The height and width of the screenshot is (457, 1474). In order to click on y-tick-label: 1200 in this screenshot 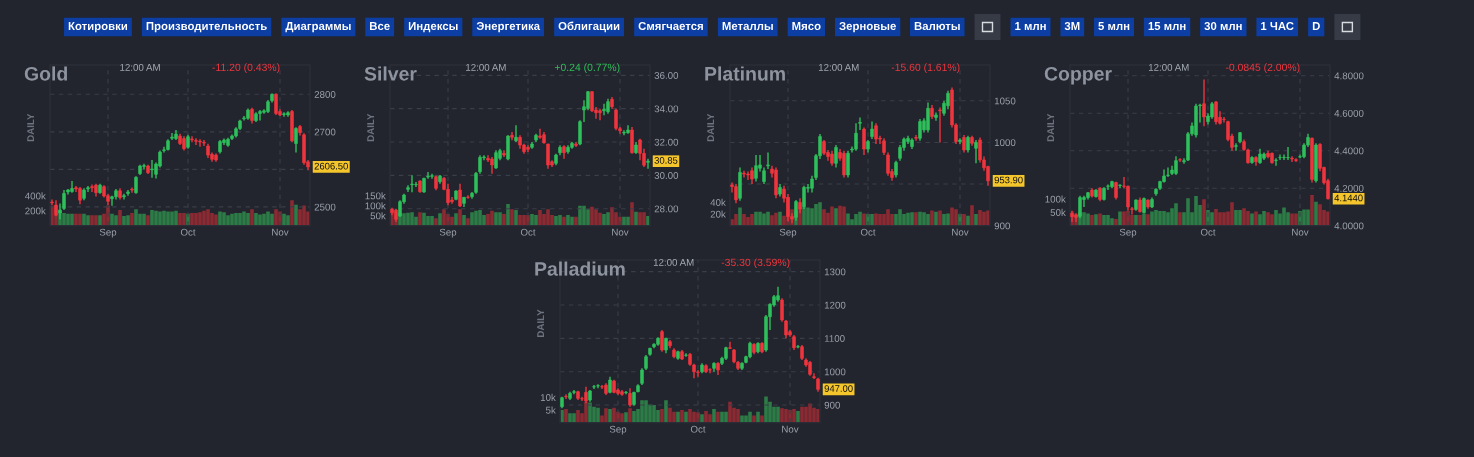, I will do `click(835, 305)`.